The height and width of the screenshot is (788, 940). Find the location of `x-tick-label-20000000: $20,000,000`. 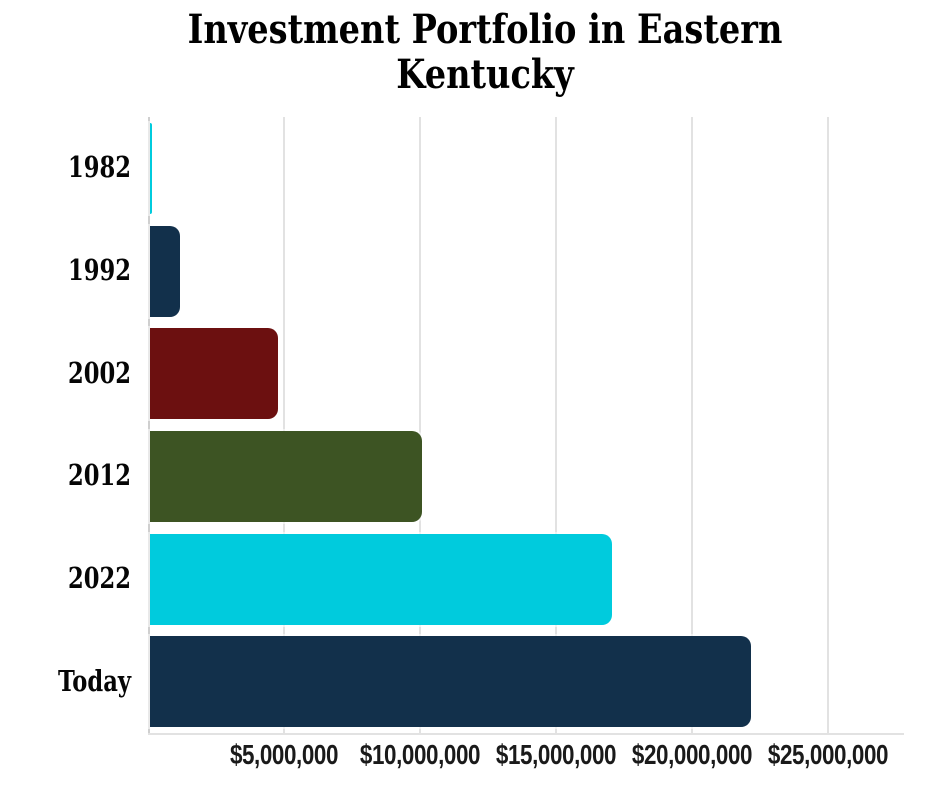

x-tick-label-20000000: $20,000,000 is located at coordinates (692, 754).